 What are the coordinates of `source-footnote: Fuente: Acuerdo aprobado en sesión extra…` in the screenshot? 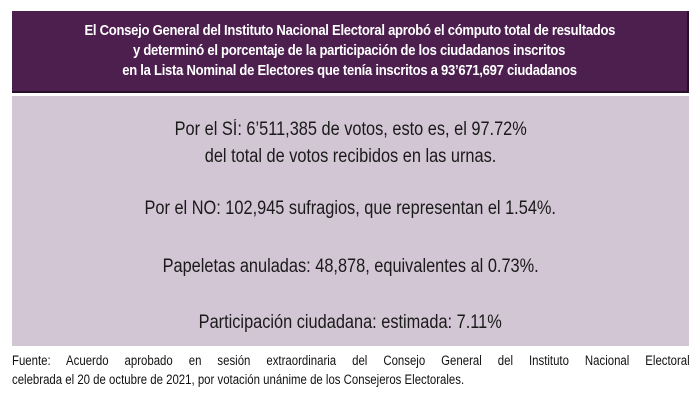 It's located at (351, 370).